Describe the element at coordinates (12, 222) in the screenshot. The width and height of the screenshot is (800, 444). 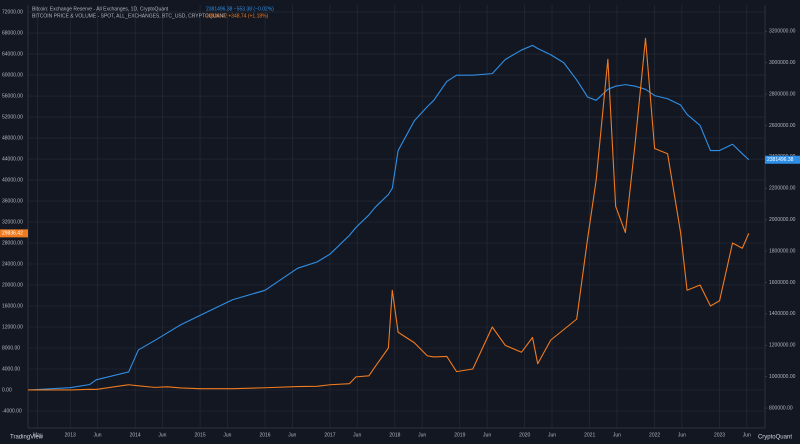
I see `y-tick-label: 32000.00` at that location.